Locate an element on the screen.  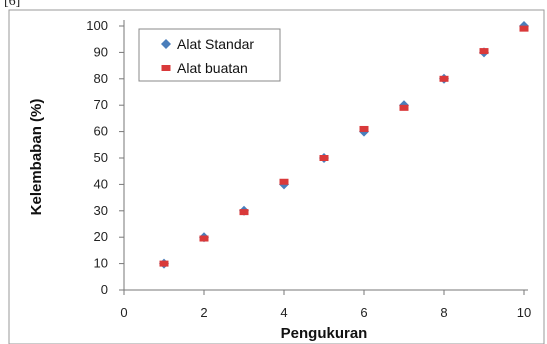
y-tick-label: 90 is located at coordinates (101, 51).